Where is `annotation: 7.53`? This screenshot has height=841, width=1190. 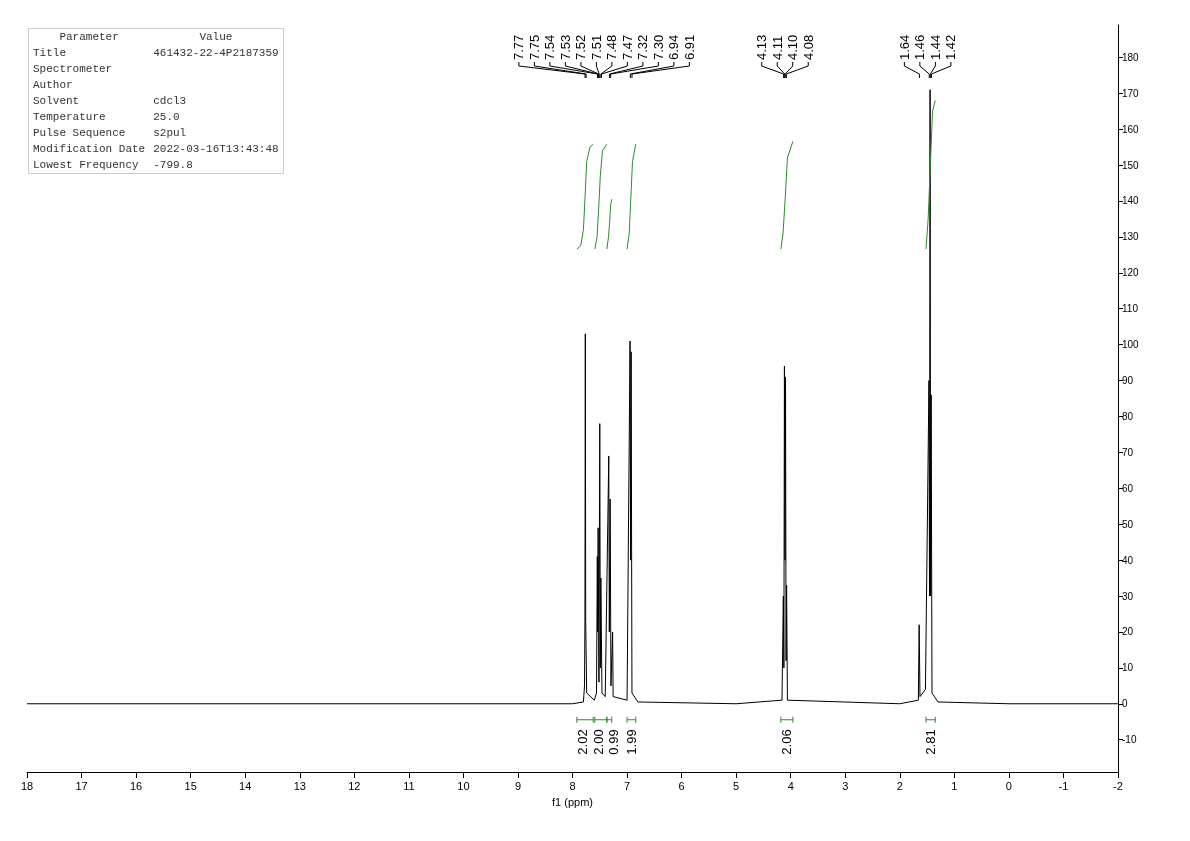
annotation: 7.53 is located at coordinates (565, 47).